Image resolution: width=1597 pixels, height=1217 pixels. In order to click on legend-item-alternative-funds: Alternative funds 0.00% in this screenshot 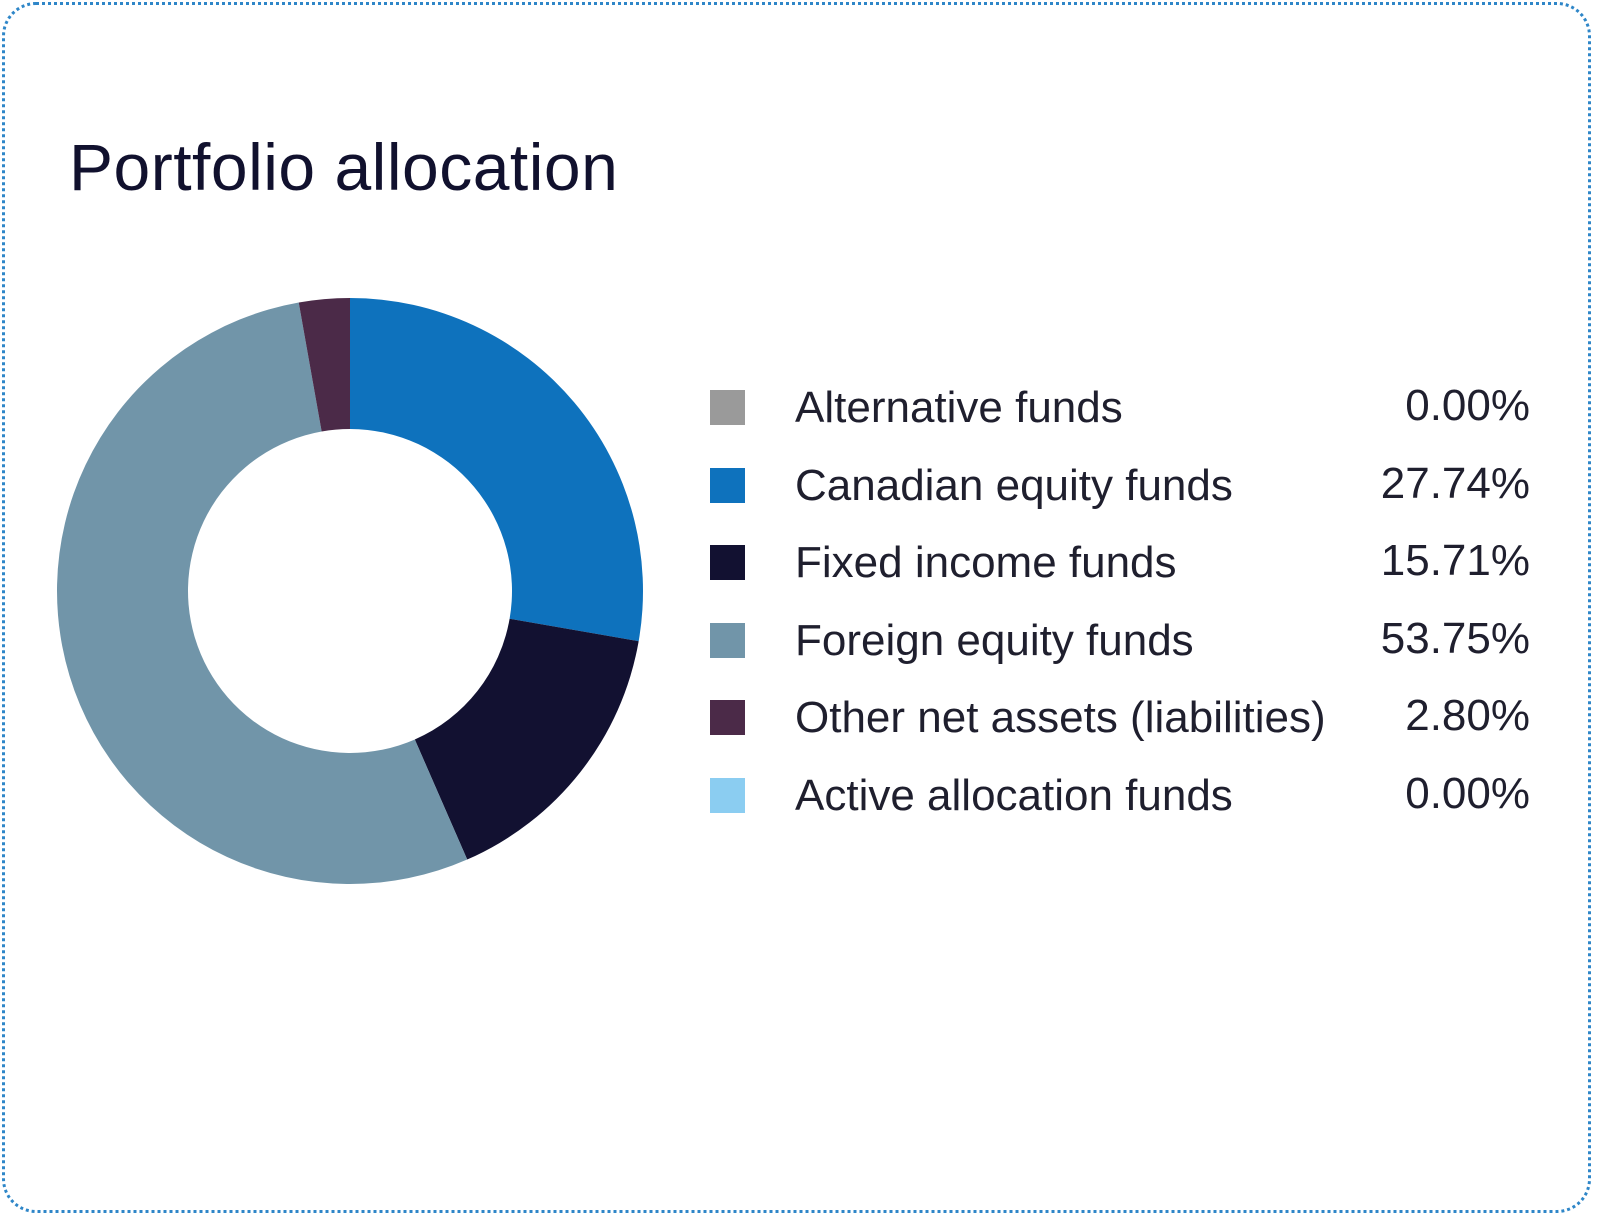, I will do `click(1120, 421)`.